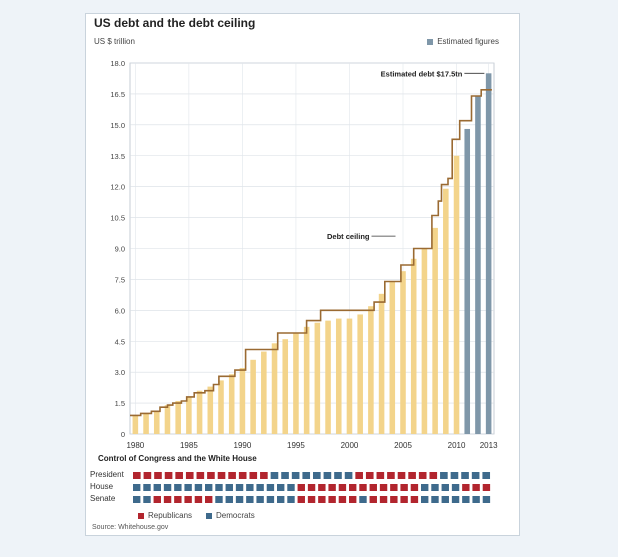 The image size is (618, 557). What do you see at coordinates (177, 458) in the screenshot?
I see `control-title: Control of Congress and the White House` at bounding box center [177, 458].